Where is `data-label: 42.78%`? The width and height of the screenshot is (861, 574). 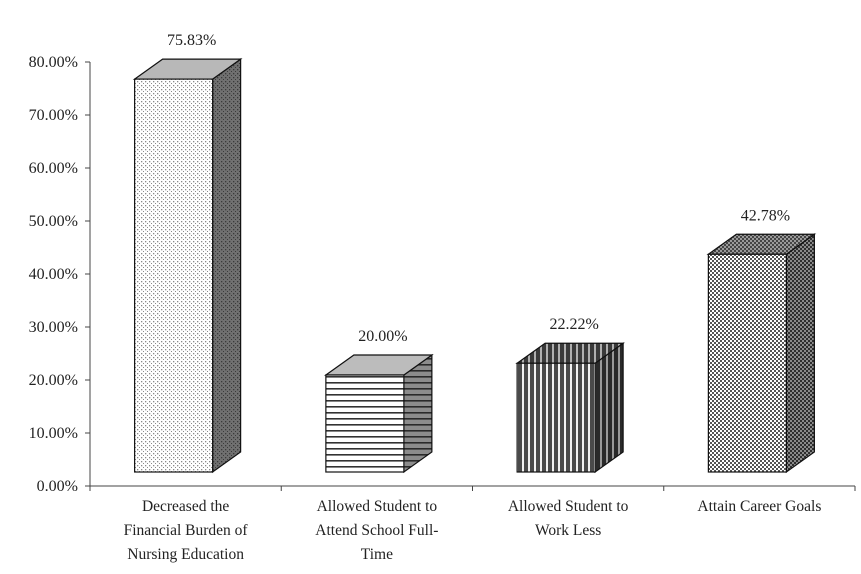 data-label: 42.78% is located at coordinates (765, 215).